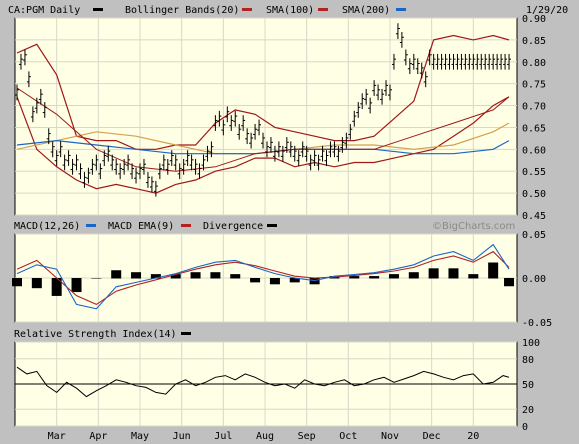 The height and width of the screenshot is (444, 579). What do you see at coordinates (531, 385) in the screenshot?
I see `rsi-y-axis: 0 20 50 80 100` at bounding box center [531, 385].